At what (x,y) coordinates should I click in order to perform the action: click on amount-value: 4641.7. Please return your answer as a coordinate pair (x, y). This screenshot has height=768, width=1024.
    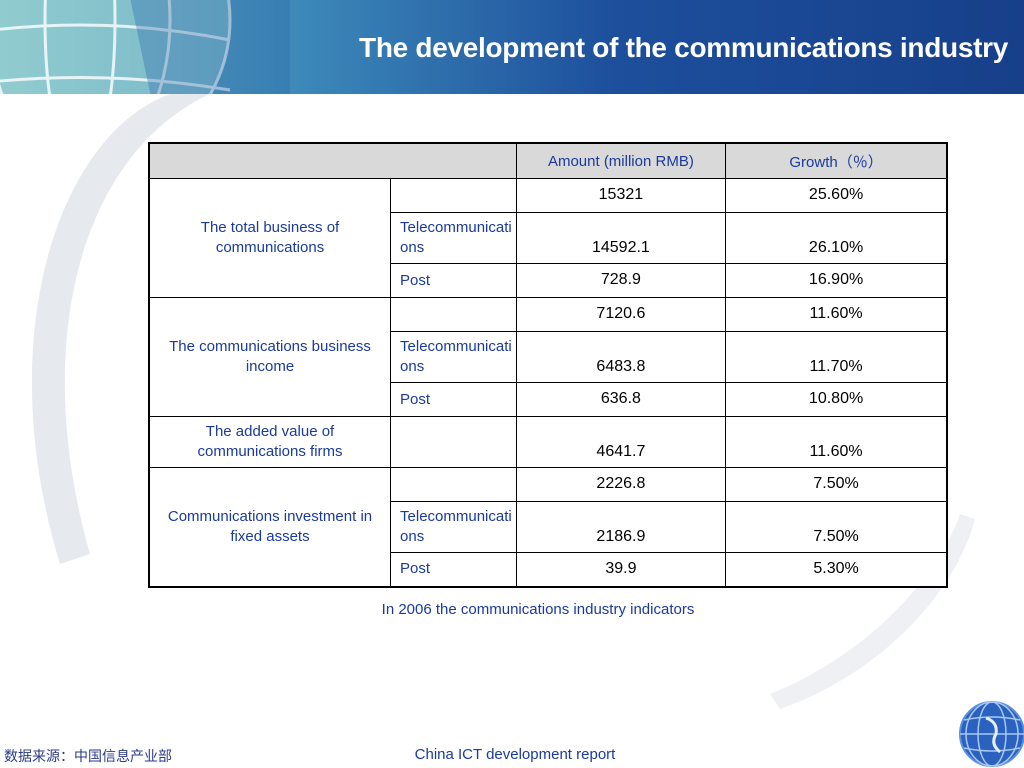
    Looking at the image, I should click on (621, 442).